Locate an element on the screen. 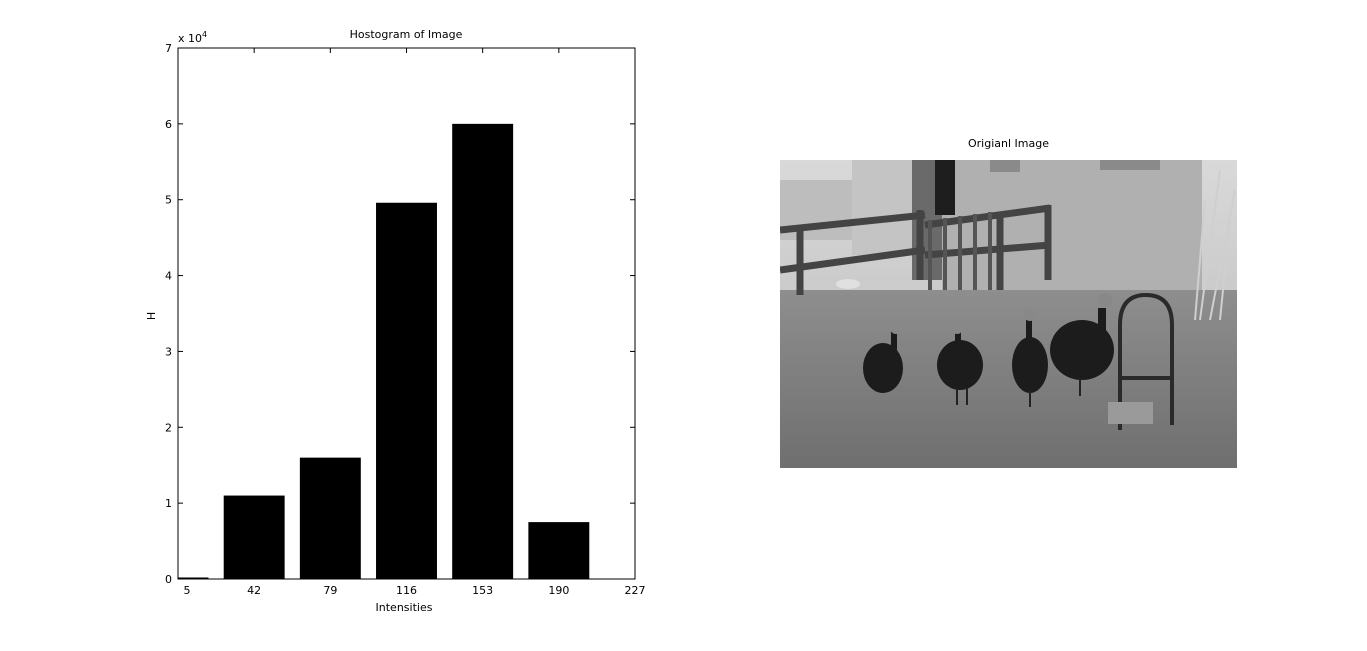 Image resolution: width=1367 pixels, height=651 pixels. x-tick-label-3: 116 is located at coordinates (406, 590).